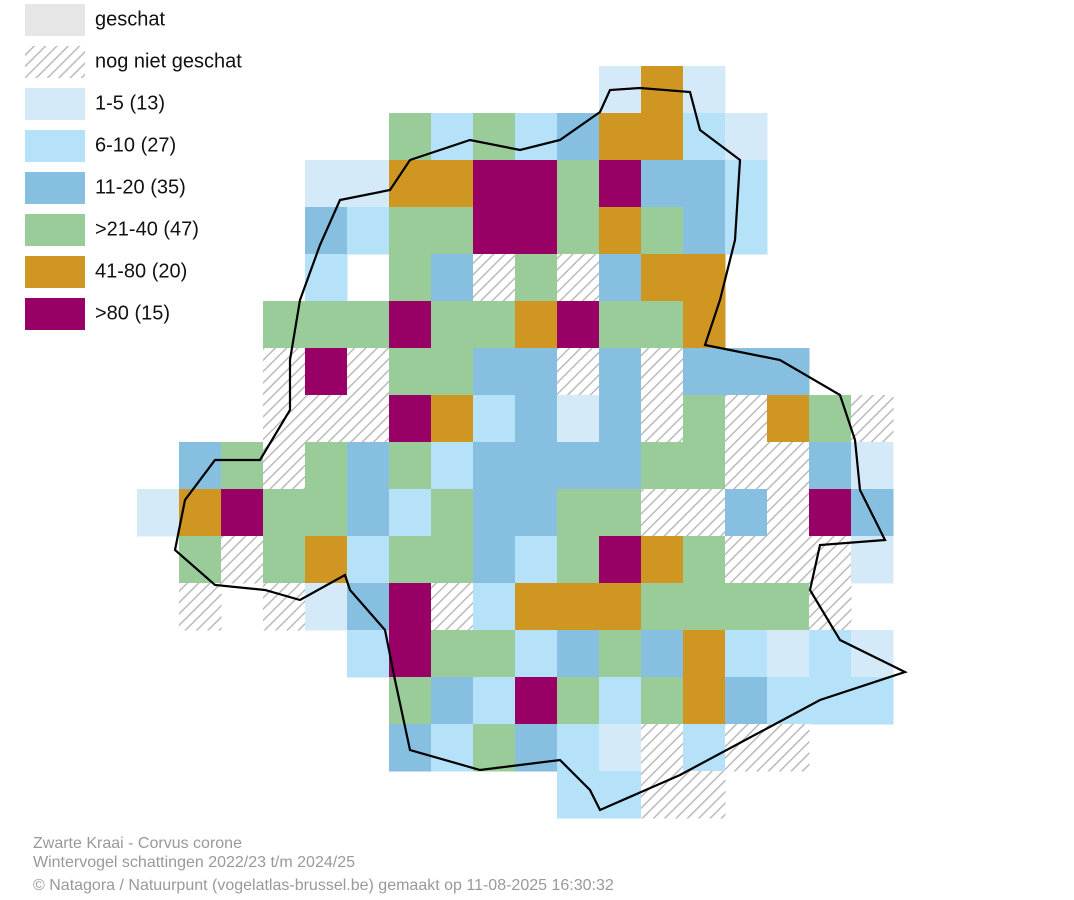 The height and width of the screenshot is (900, 1074). What do you see at coordinates (130, 103) in the screenshot?
I see `legend-label: 1-5 (13)` at bounding box center [130, 103].